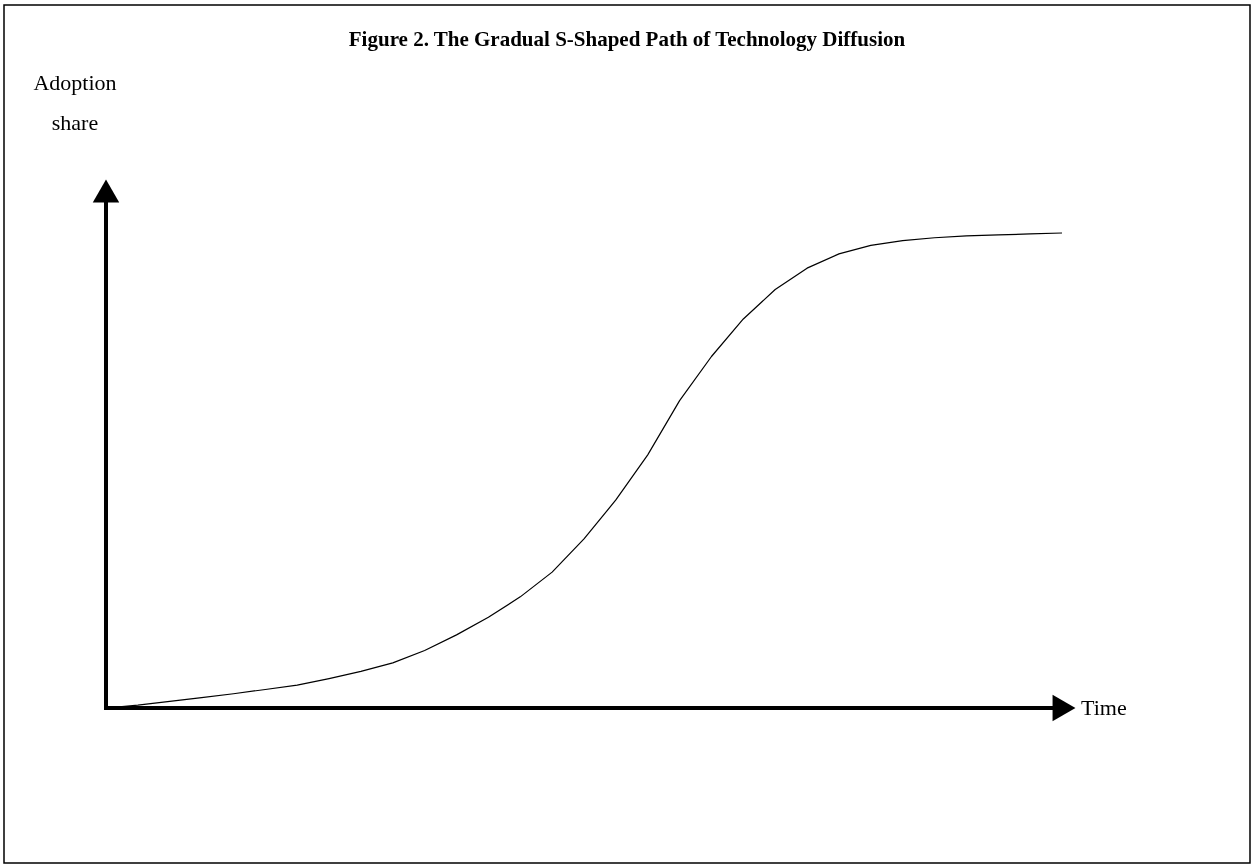 The height and width of the screenshot is (867, 1254). I want to click on x-axis-title: Time, so click(1104, 707).